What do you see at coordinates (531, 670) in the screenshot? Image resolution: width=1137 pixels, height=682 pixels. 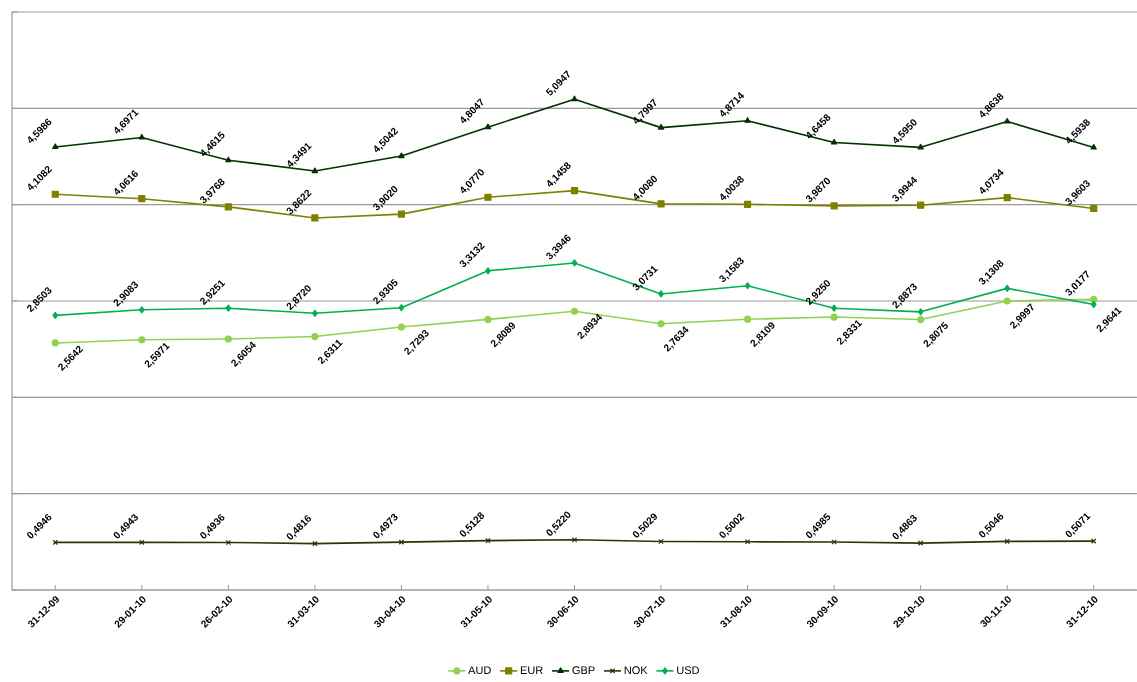 I see `legend-label: EUR` at bounding box center [531, 670].